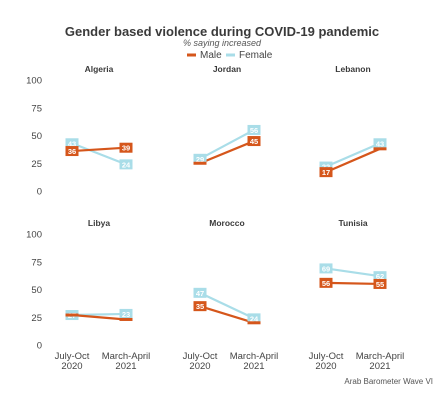 The height and width of the screenshot is (409, 443). Describe the element at coordinates (222, 43) in the screenshot. I see `chart-subtitle: % saying increased` at that location.